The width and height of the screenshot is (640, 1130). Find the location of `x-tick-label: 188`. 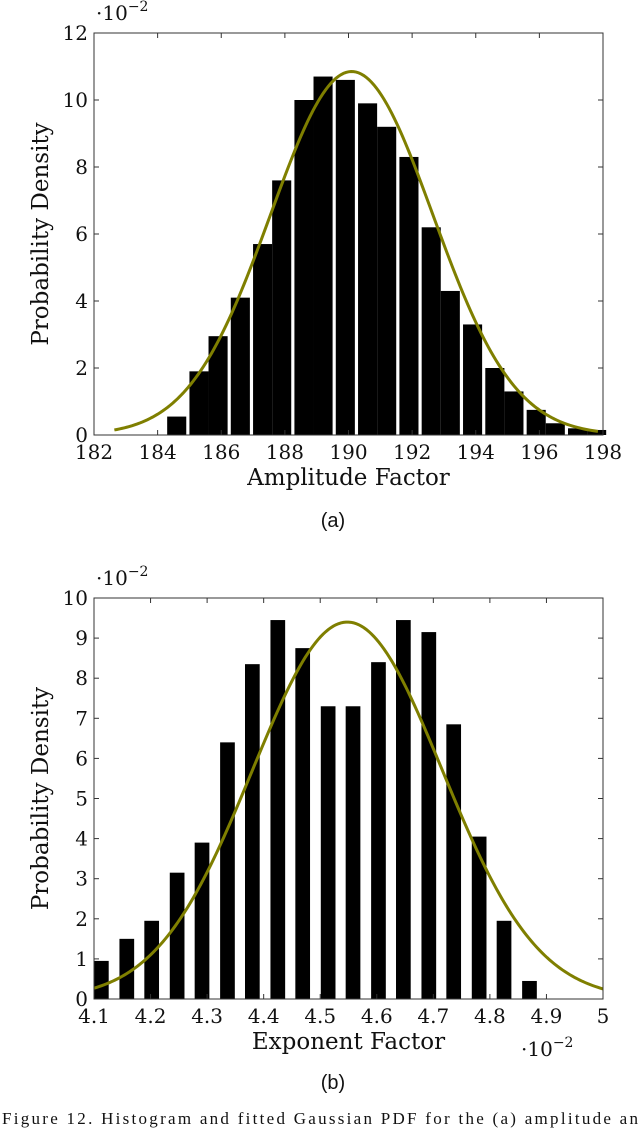

x-tick-label: 188 is located at coordinates (285, 452).